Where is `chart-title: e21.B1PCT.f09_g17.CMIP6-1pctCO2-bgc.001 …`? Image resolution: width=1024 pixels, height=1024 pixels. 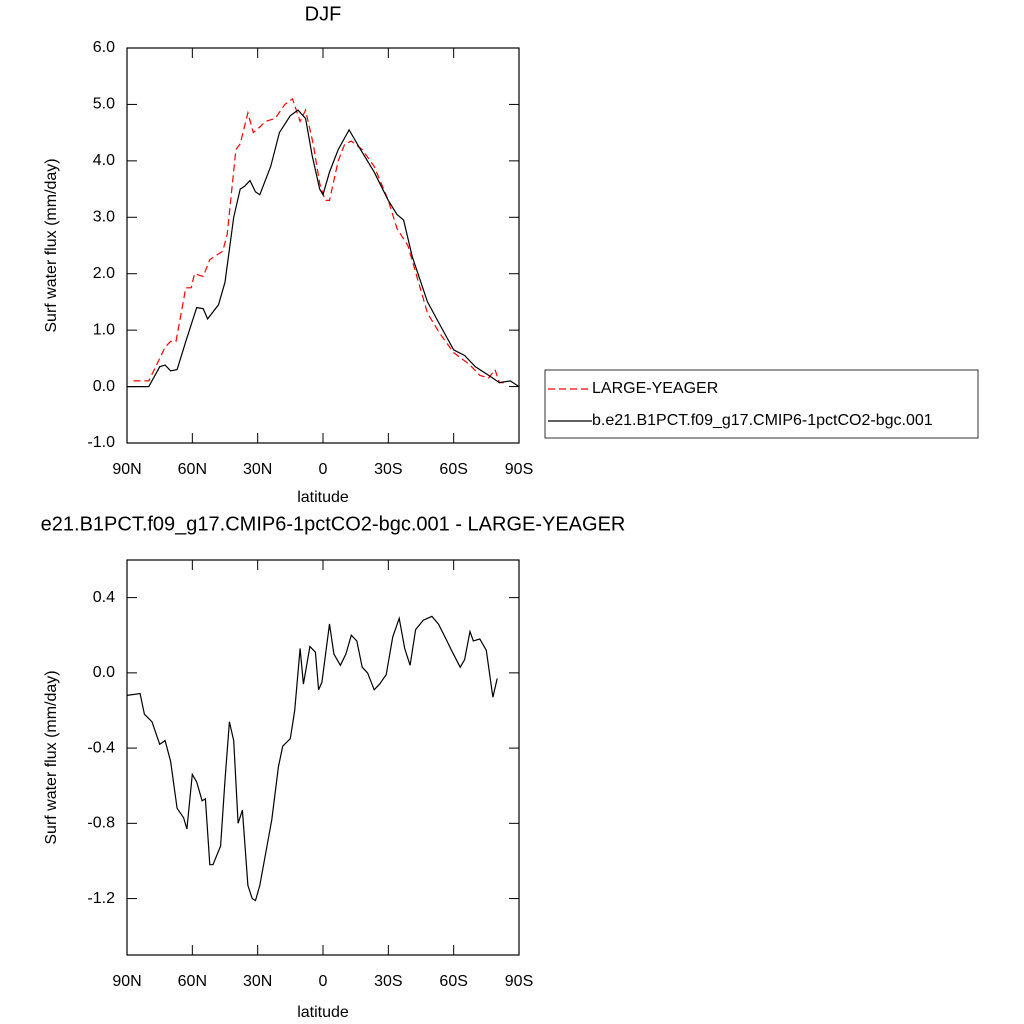 chart-title: e21.B1PCT.f09_g17.CMIP6-1pctCO2-bgc.001 … is located at coordinates (333, 524).